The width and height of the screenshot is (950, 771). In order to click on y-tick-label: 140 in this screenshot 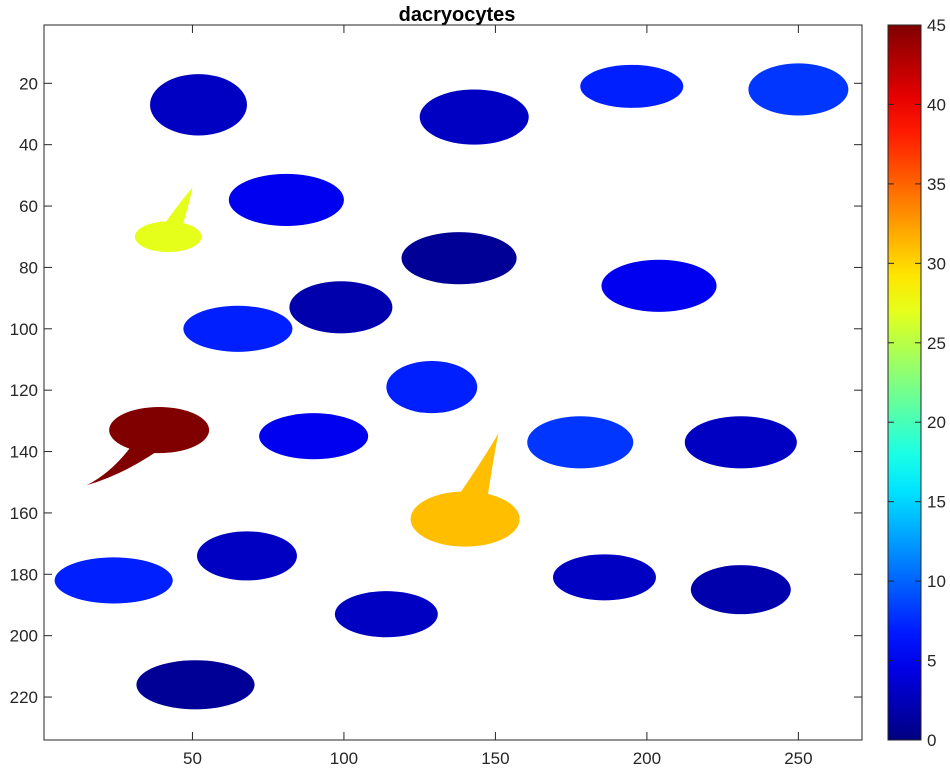, I will do `click(24, 452)`.